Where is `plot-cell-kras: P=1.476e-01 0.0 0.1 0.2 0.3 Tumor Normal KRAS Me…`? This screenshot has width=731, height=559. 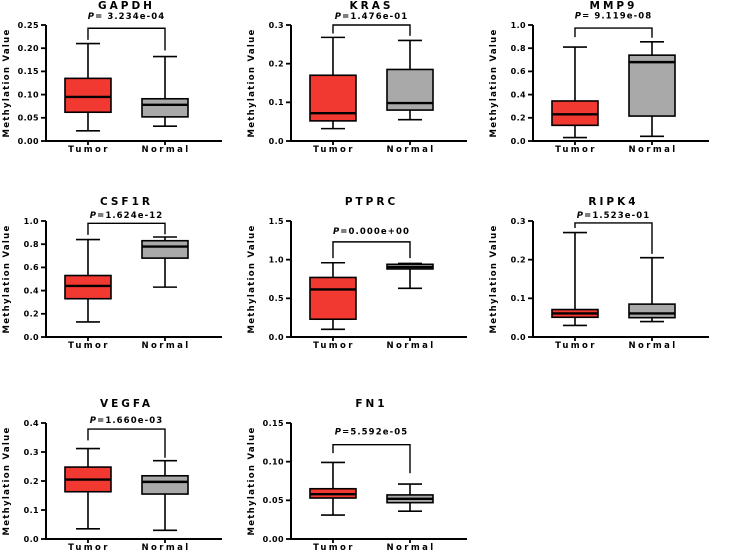
plot-cell-kras: P=1.476e-01 0.0 0.1 0.2 0.3 Tumor Normal KRAS Me… is located at coordinates (367, 81).